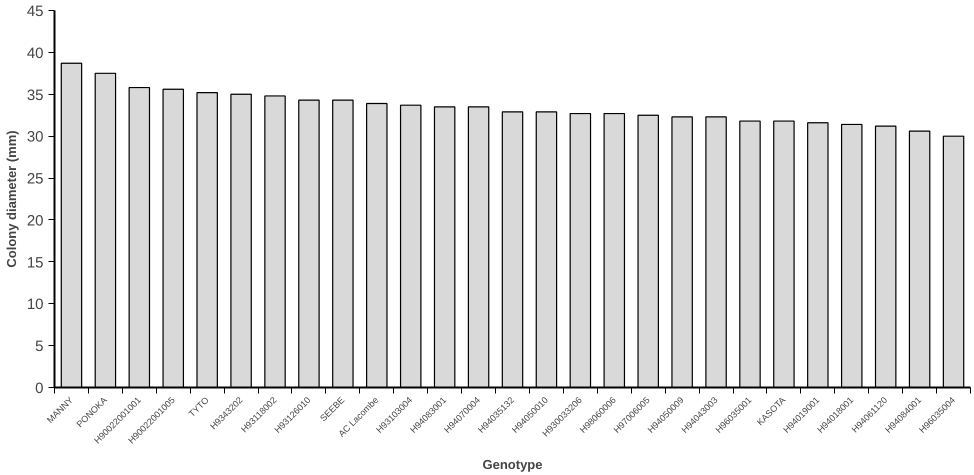 The width and height of the screenshot is (974, 475). I want to click on y-tick-label: 35, so click(35, 95).